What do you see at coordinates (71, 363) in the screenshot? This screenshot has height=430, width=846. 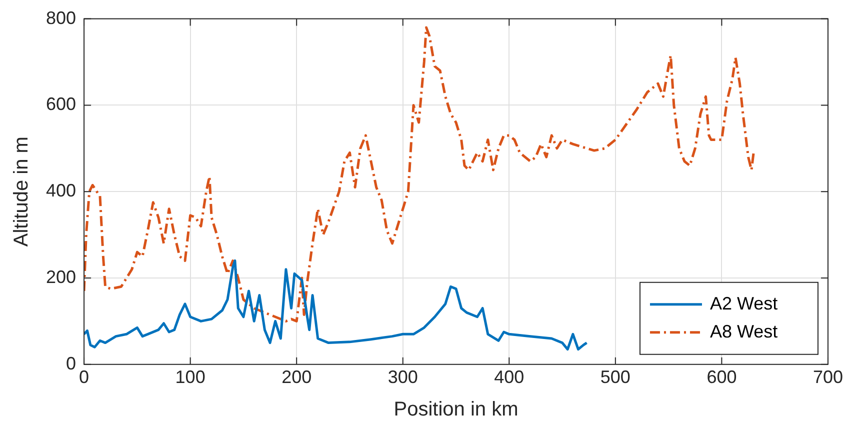 I see `y-tick-label: 0` at bounding box center [71, 363].